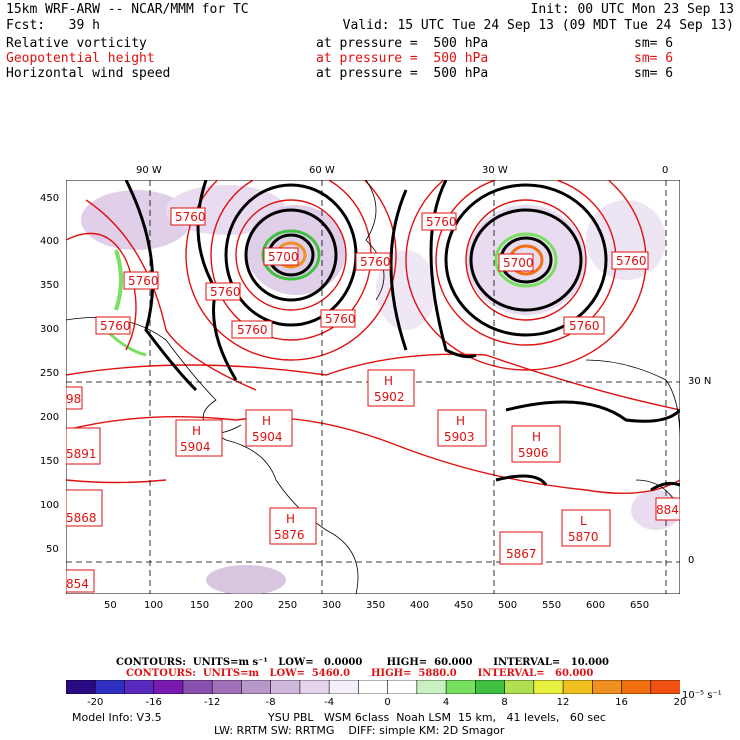 This screenshot has width=740, height=740. Describe the element at coordinates (654, 43) in the screenshot. I see `field-sm-vorticity: sm= 6` at that location.